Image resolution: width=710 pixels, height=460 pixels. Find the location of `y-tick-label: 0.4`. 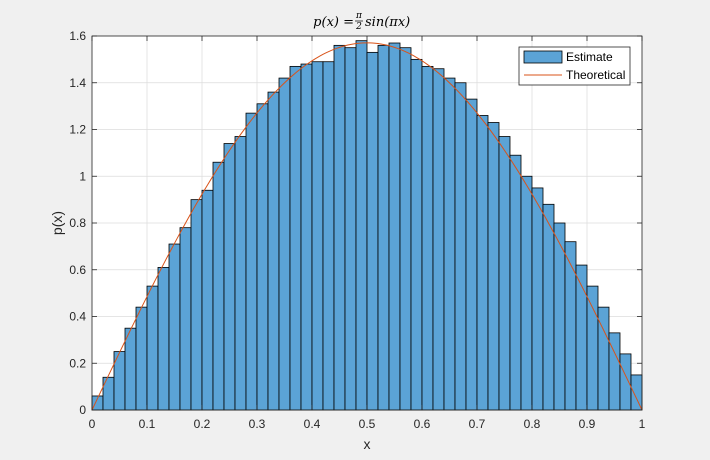

y-tick-label: 0.4 is located at coordinates (77, 317).